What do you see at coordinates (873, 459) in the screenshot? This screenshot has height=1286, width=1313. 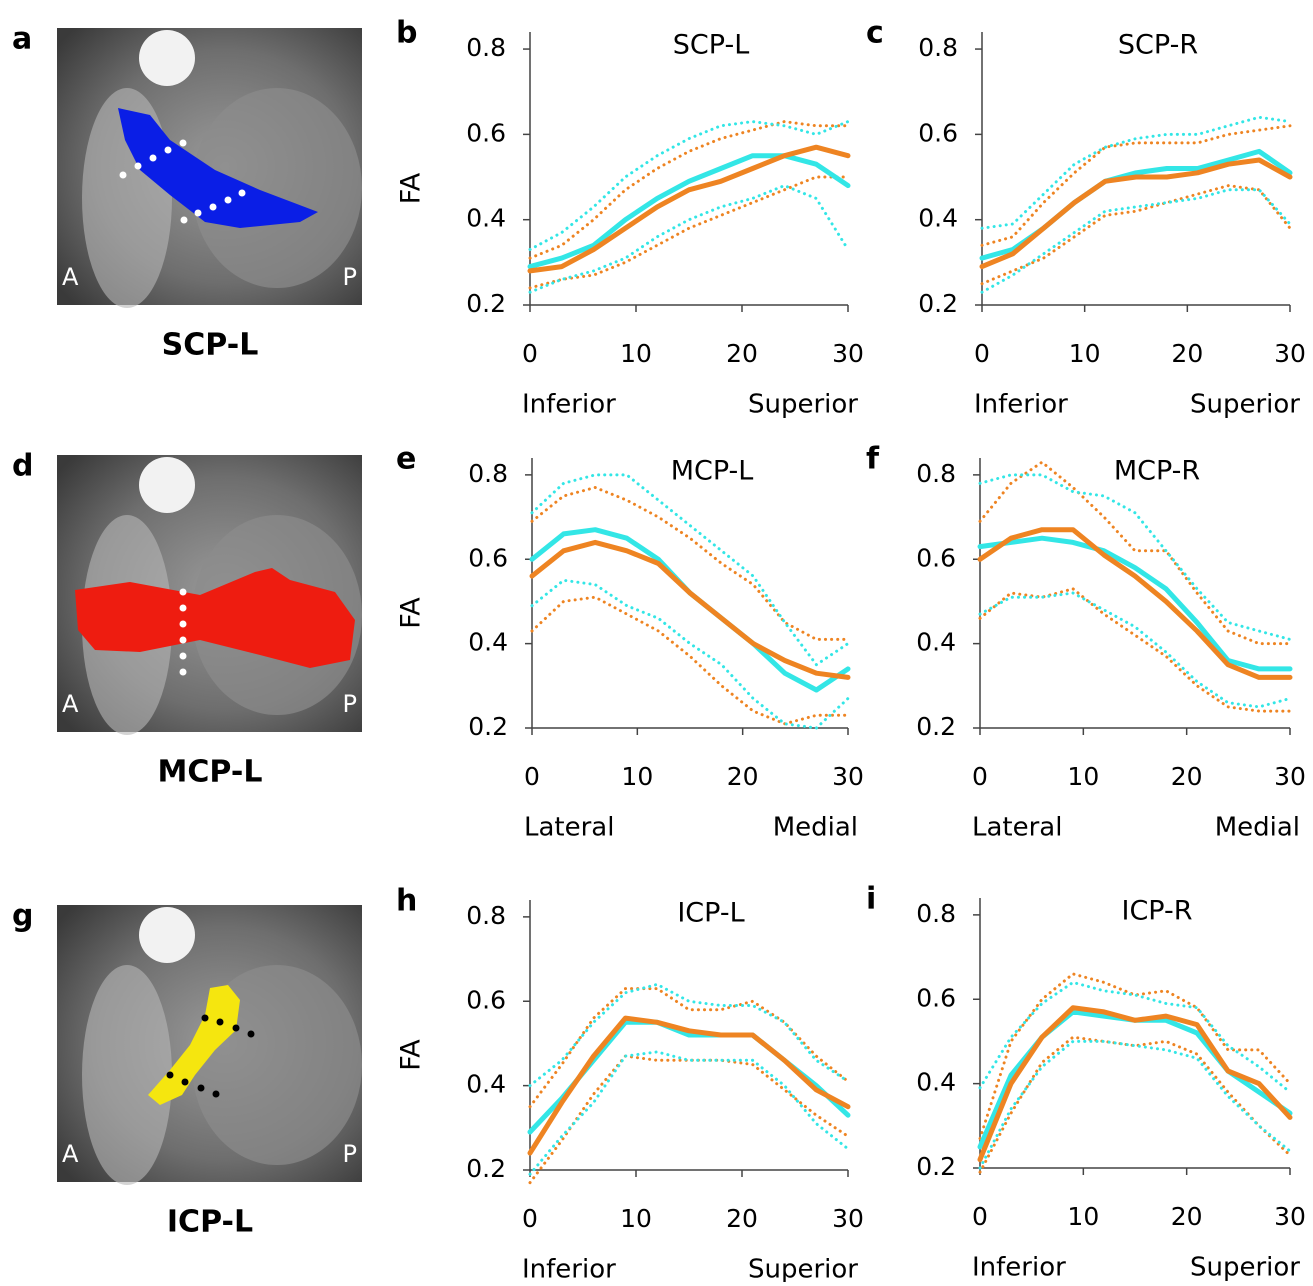 I see `panel-letter: f` at bounding box center [873, 459].